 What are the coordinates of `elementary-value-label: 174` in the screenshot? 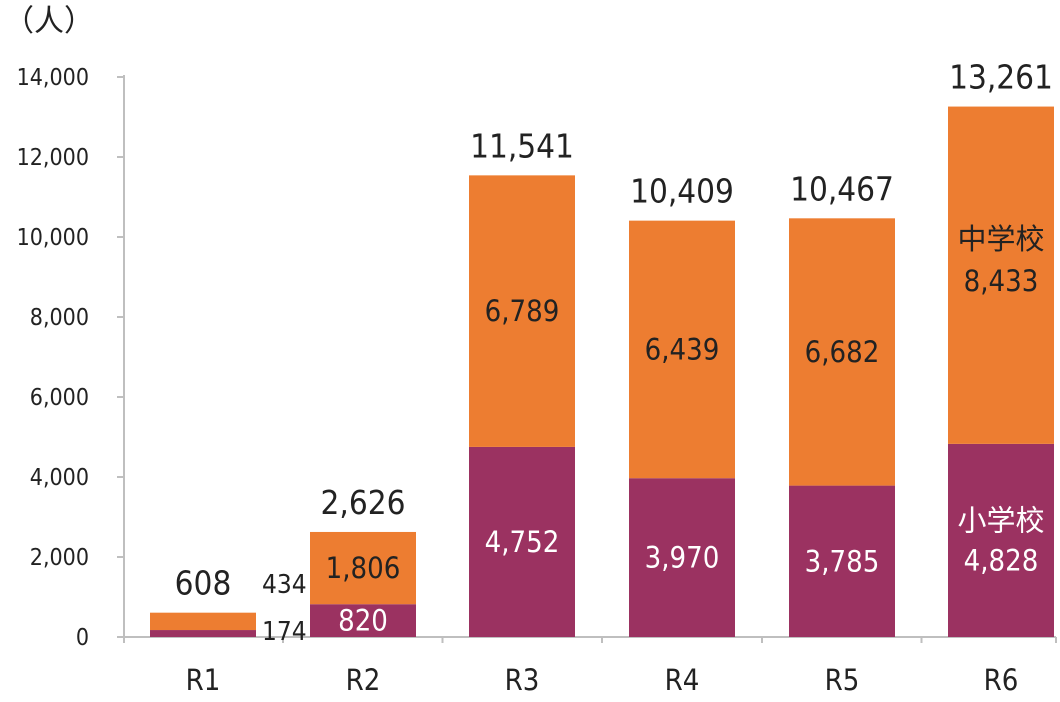 It's located at (284, 632).